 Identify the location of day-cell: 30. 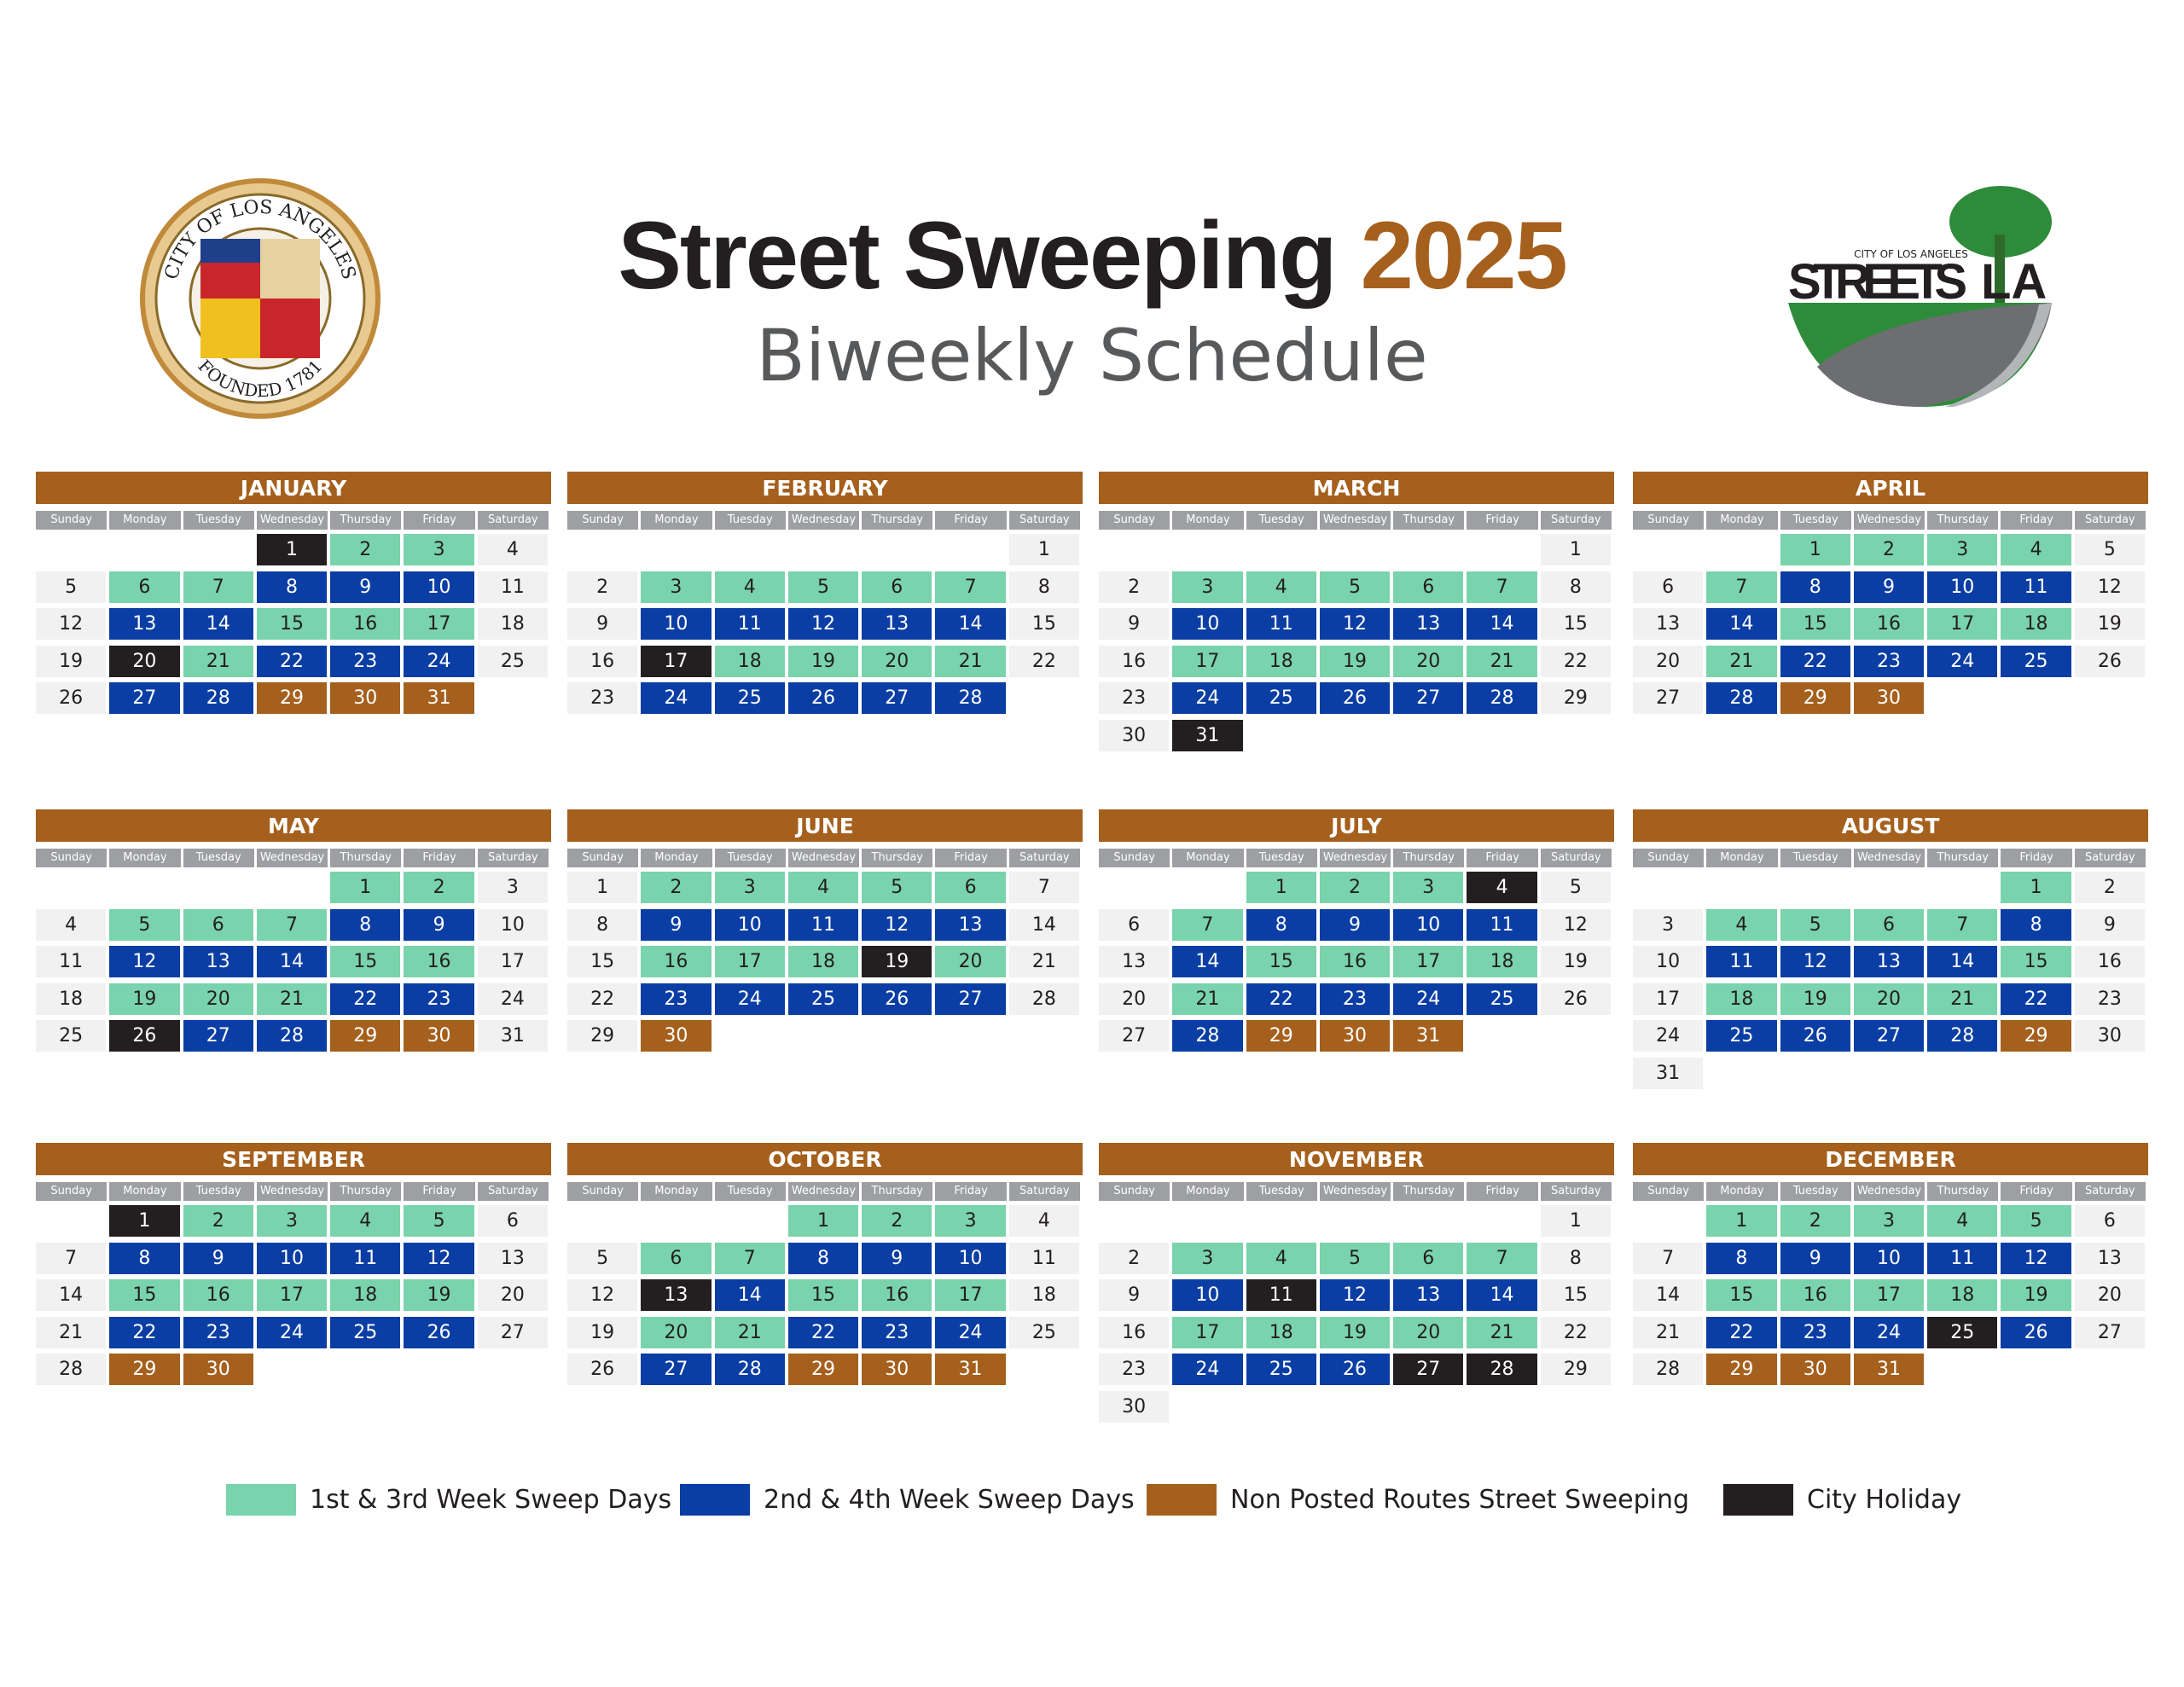
(1355, 1036).